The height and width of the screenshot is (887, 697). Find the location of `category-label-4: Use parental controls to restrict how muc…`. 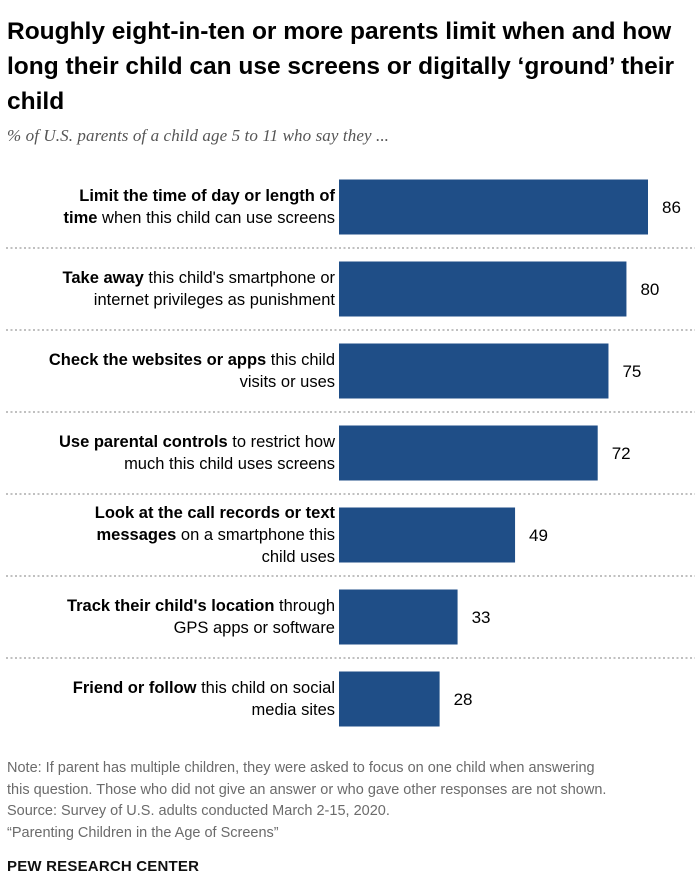

category-label-4: Use parental controls to restrict how muc… is located at coordinates (196, 453).